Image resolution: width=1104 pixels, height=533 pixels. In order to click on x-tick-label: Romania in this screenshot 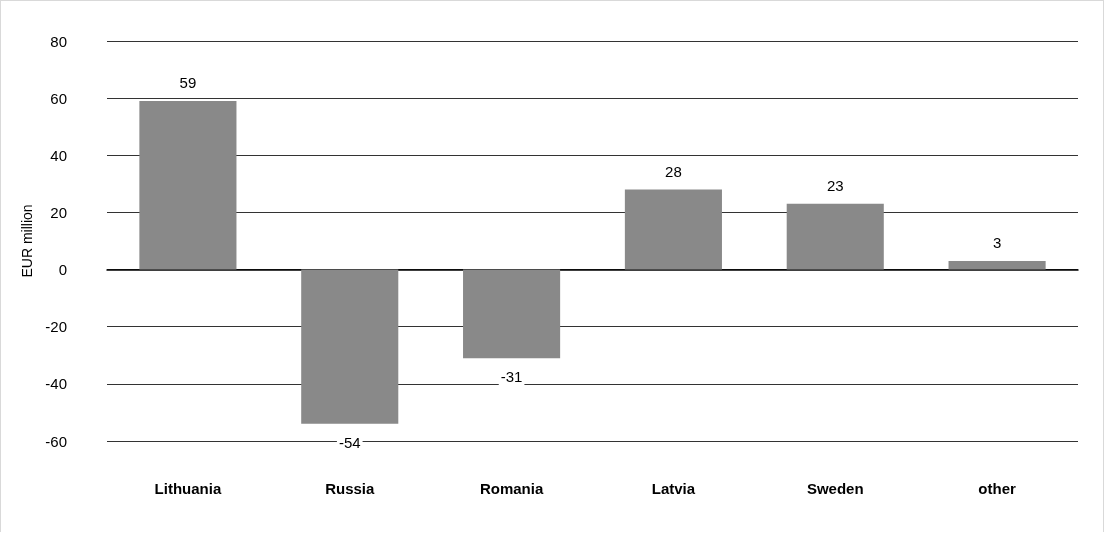, I will do `click(511, 488)`.